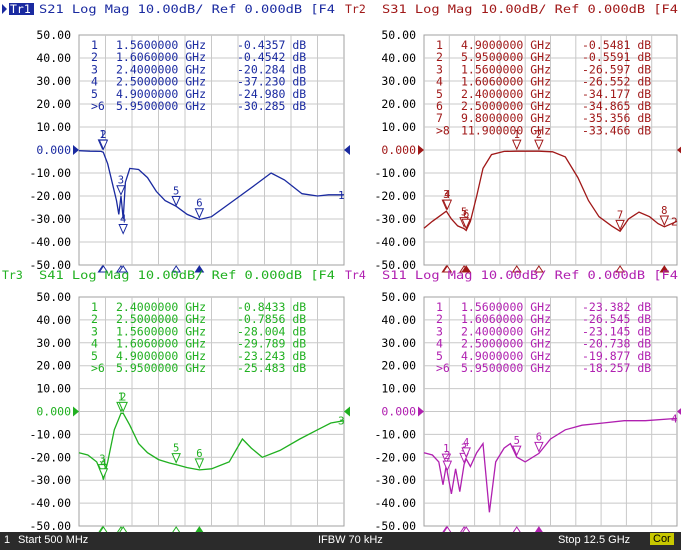  I want to click on marker-value: -34.865 dB, so click(616, 106).